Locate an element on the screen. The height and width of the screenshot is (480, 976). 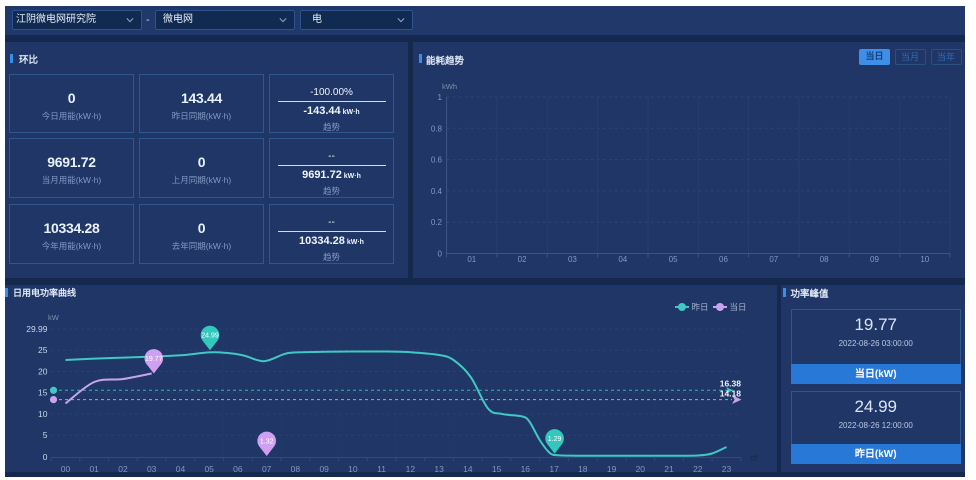
svg-text: 0.8 is located at coordinates (437, 128).